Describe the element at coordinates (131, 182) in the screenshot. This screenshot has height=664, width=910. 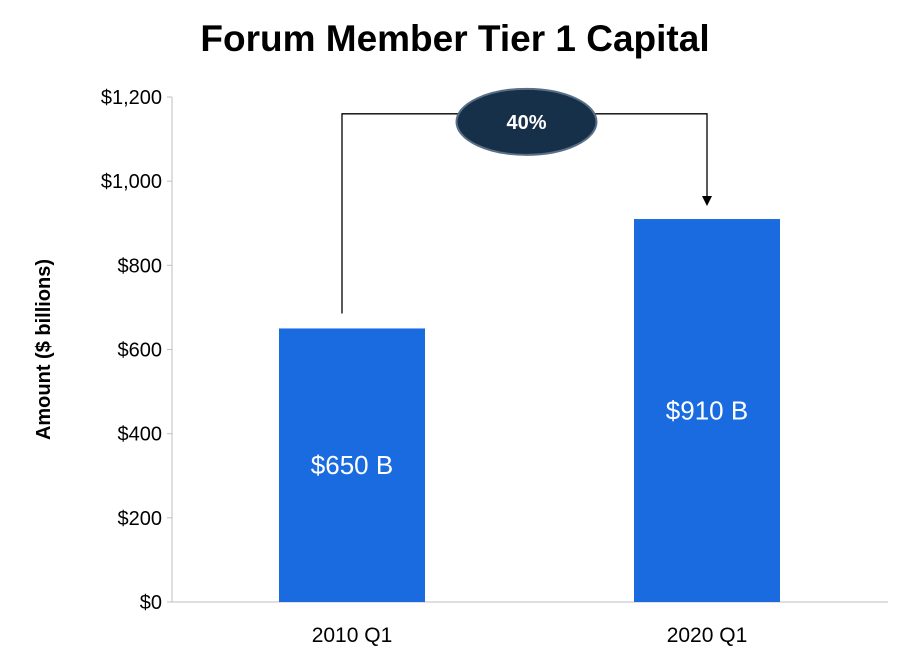
I see `y-tick-label: $1,000` at that location.